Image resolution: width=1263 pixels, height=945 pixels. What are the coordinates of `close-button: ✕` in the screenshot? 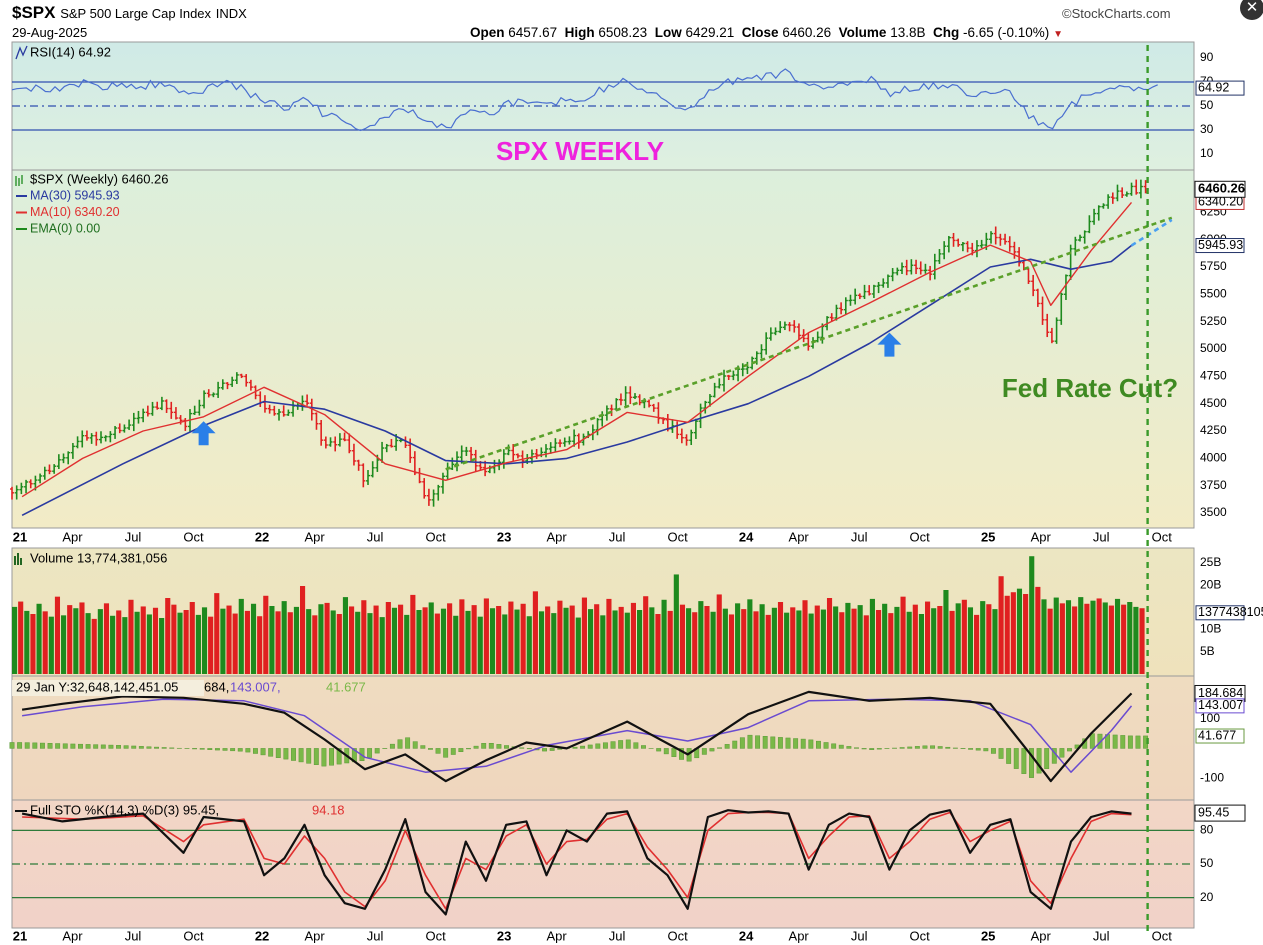 It's located at (1251, 10).